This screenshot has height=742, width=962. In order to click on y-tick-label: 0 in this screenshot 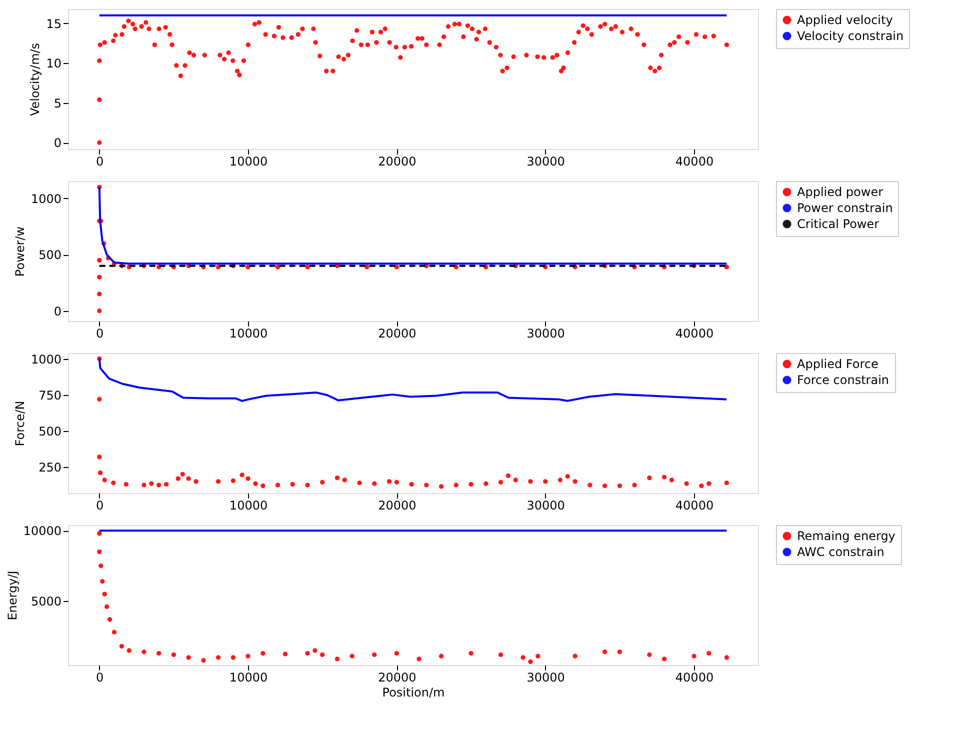, I will do `click(58, 311)`.